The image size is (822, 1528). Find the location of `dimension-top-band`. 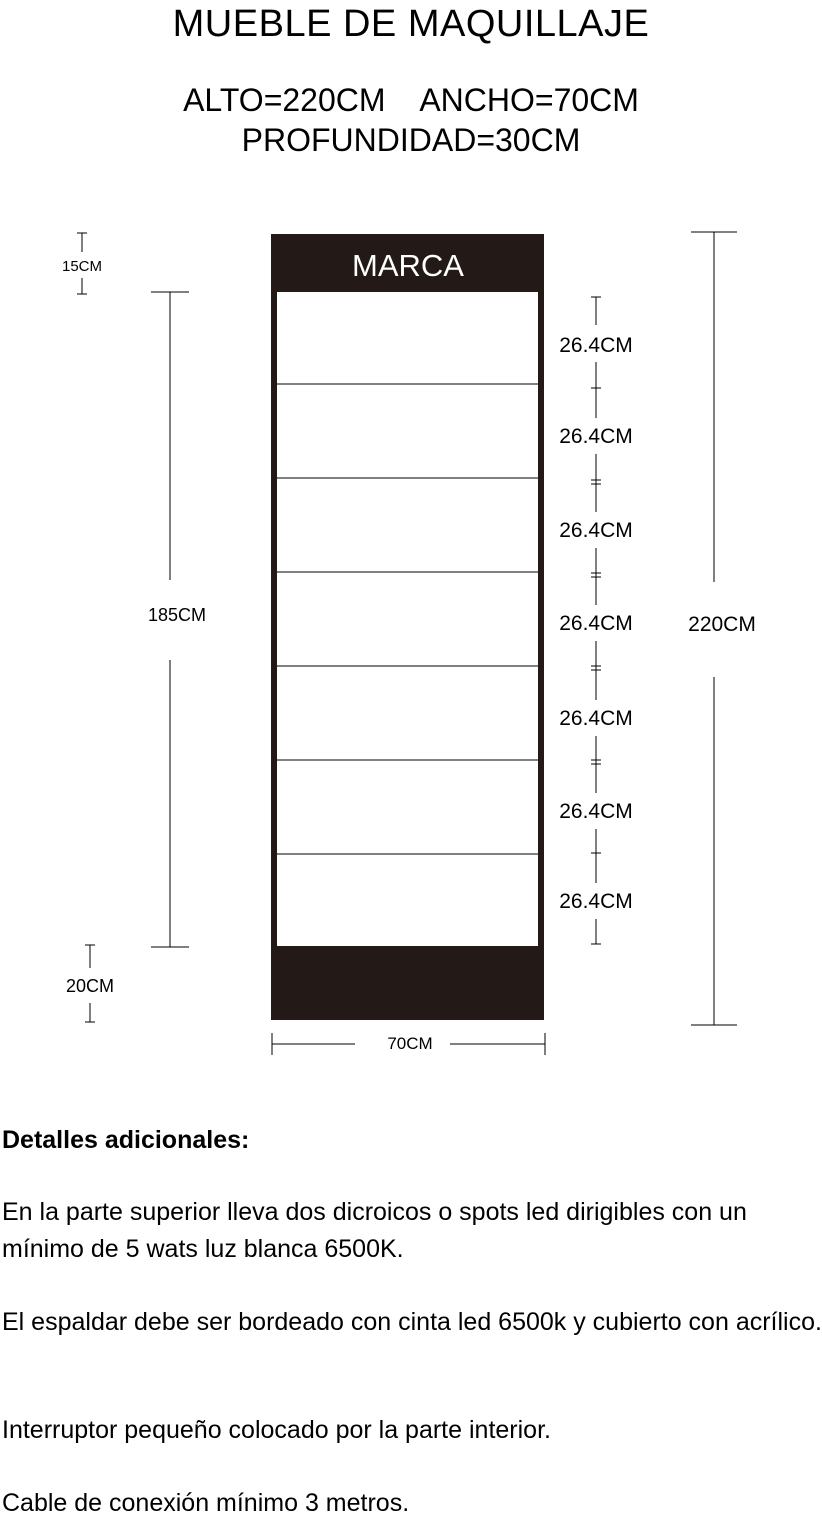

dimension-top-band is located at coordinates (82, 263).